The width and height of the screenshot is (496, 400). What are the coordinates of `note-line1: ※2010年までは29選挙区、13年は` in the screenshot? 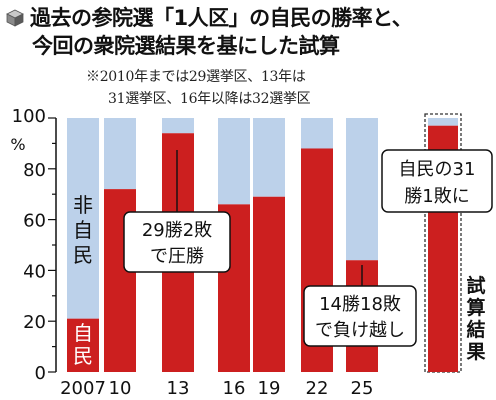 It's located at (196, 77).